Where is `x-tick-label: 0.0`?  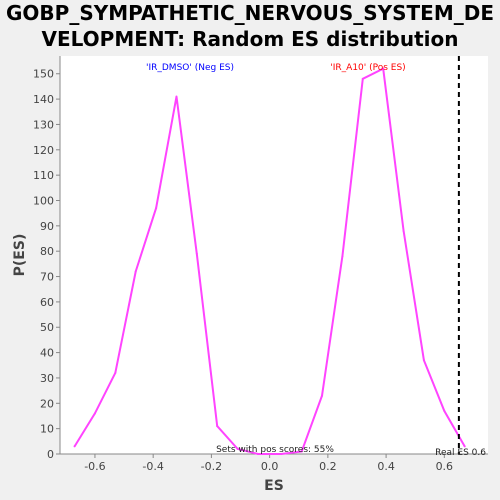
x-tick-label: 0.0 is located at coordinates (270, 466).